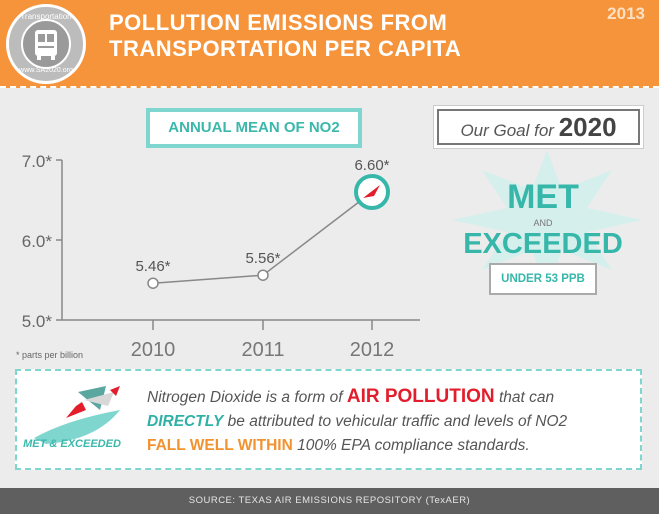  I want to click on data-label: 5.56*, so click(262, 258).